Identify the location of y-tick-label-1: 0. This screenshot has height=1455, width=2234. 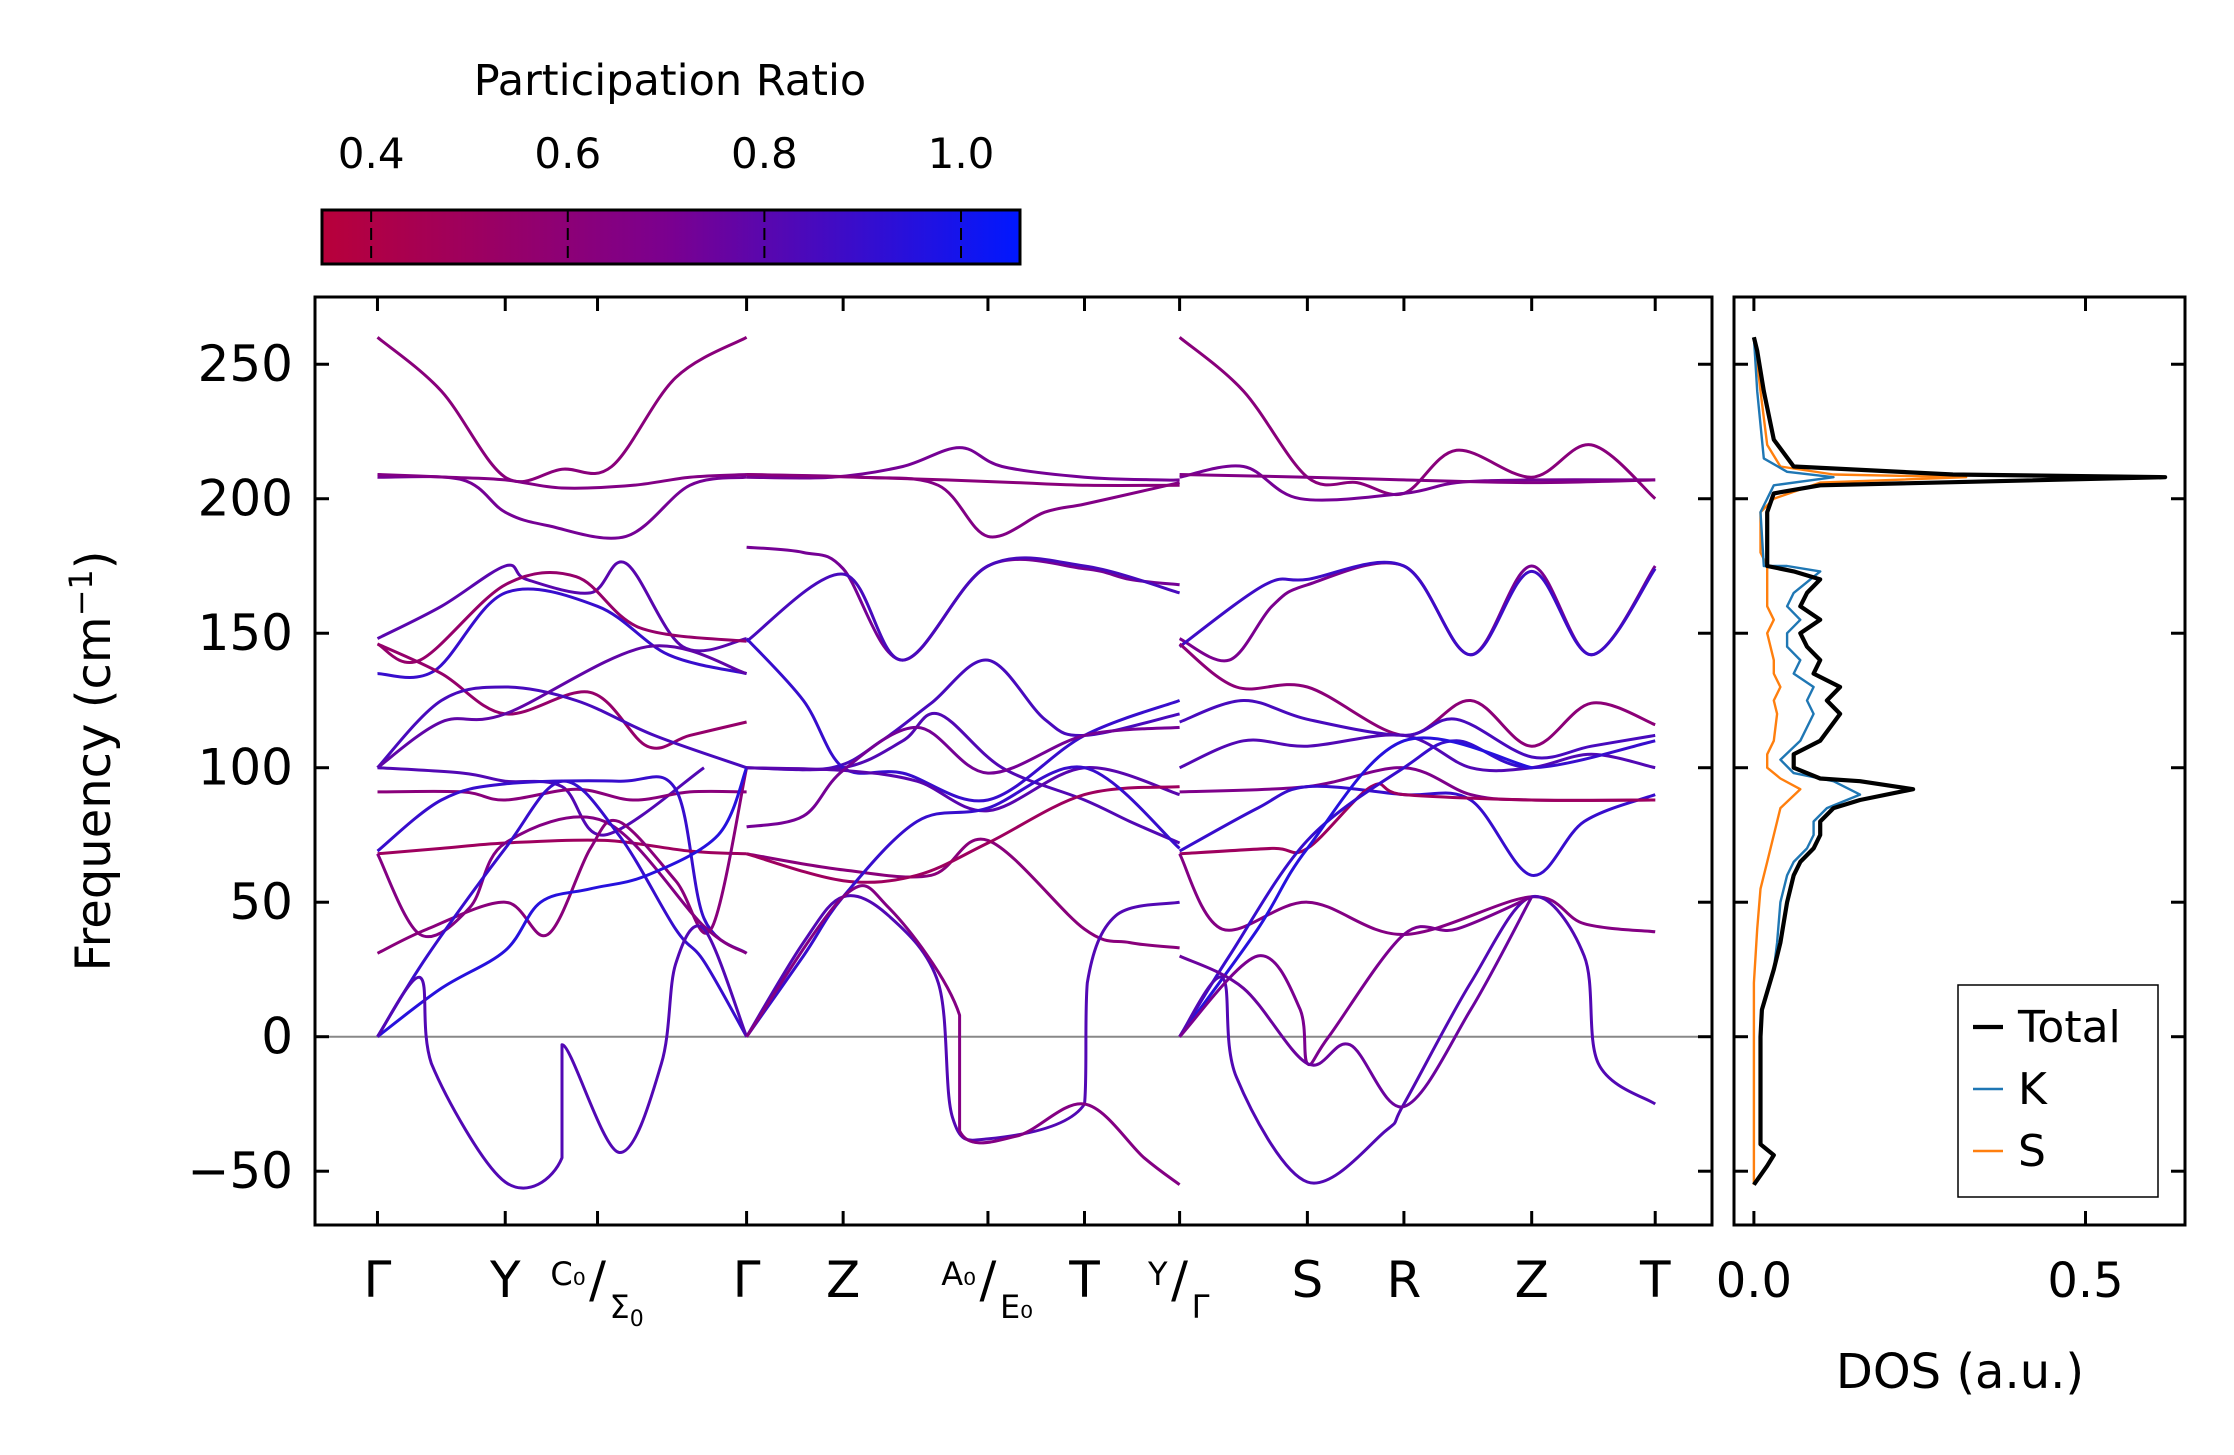
(277, 1037).